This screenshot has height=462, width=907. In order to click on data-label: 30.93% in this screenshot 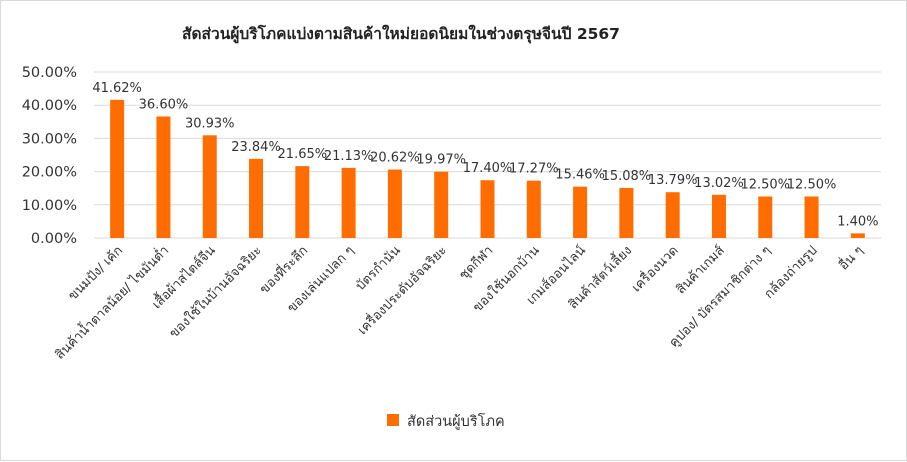, I will do `click(210, 123)`.